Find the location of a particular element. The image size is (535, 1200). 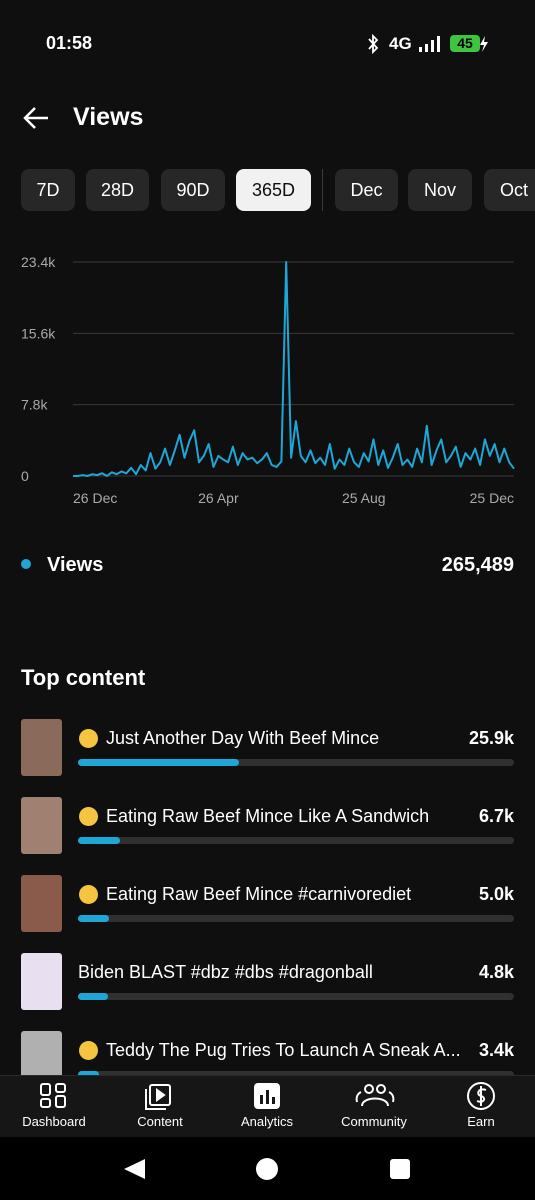

battery-level: 45 is located at coordinates (465, 43).